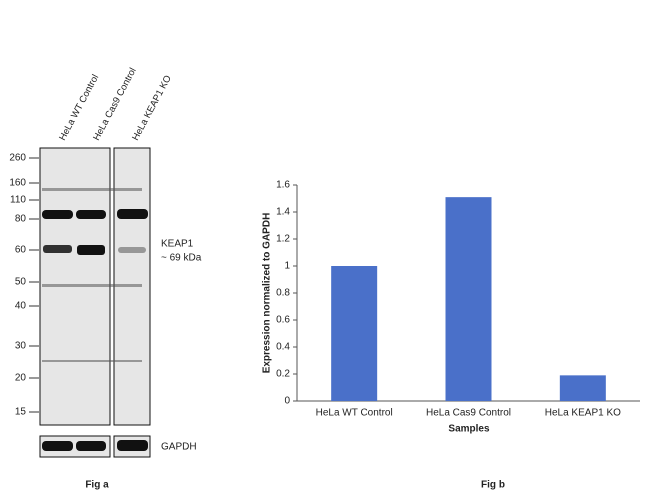 The width and height of the screenshot is (650, 497). Describe the element at coordinates (17, 158) in the screenshot. I see `marker-label: 260` at that location.